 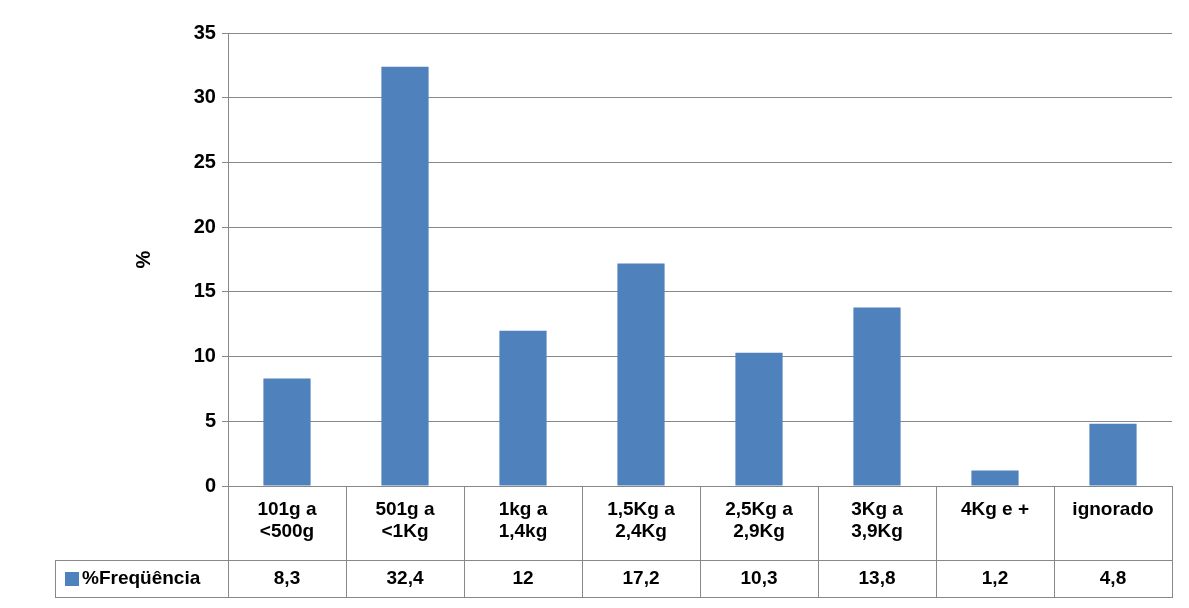 What do you see at coordinates (204, 225) in the screenshot?
I see `y-tick-label: 20` at bounding box center [204, 225].